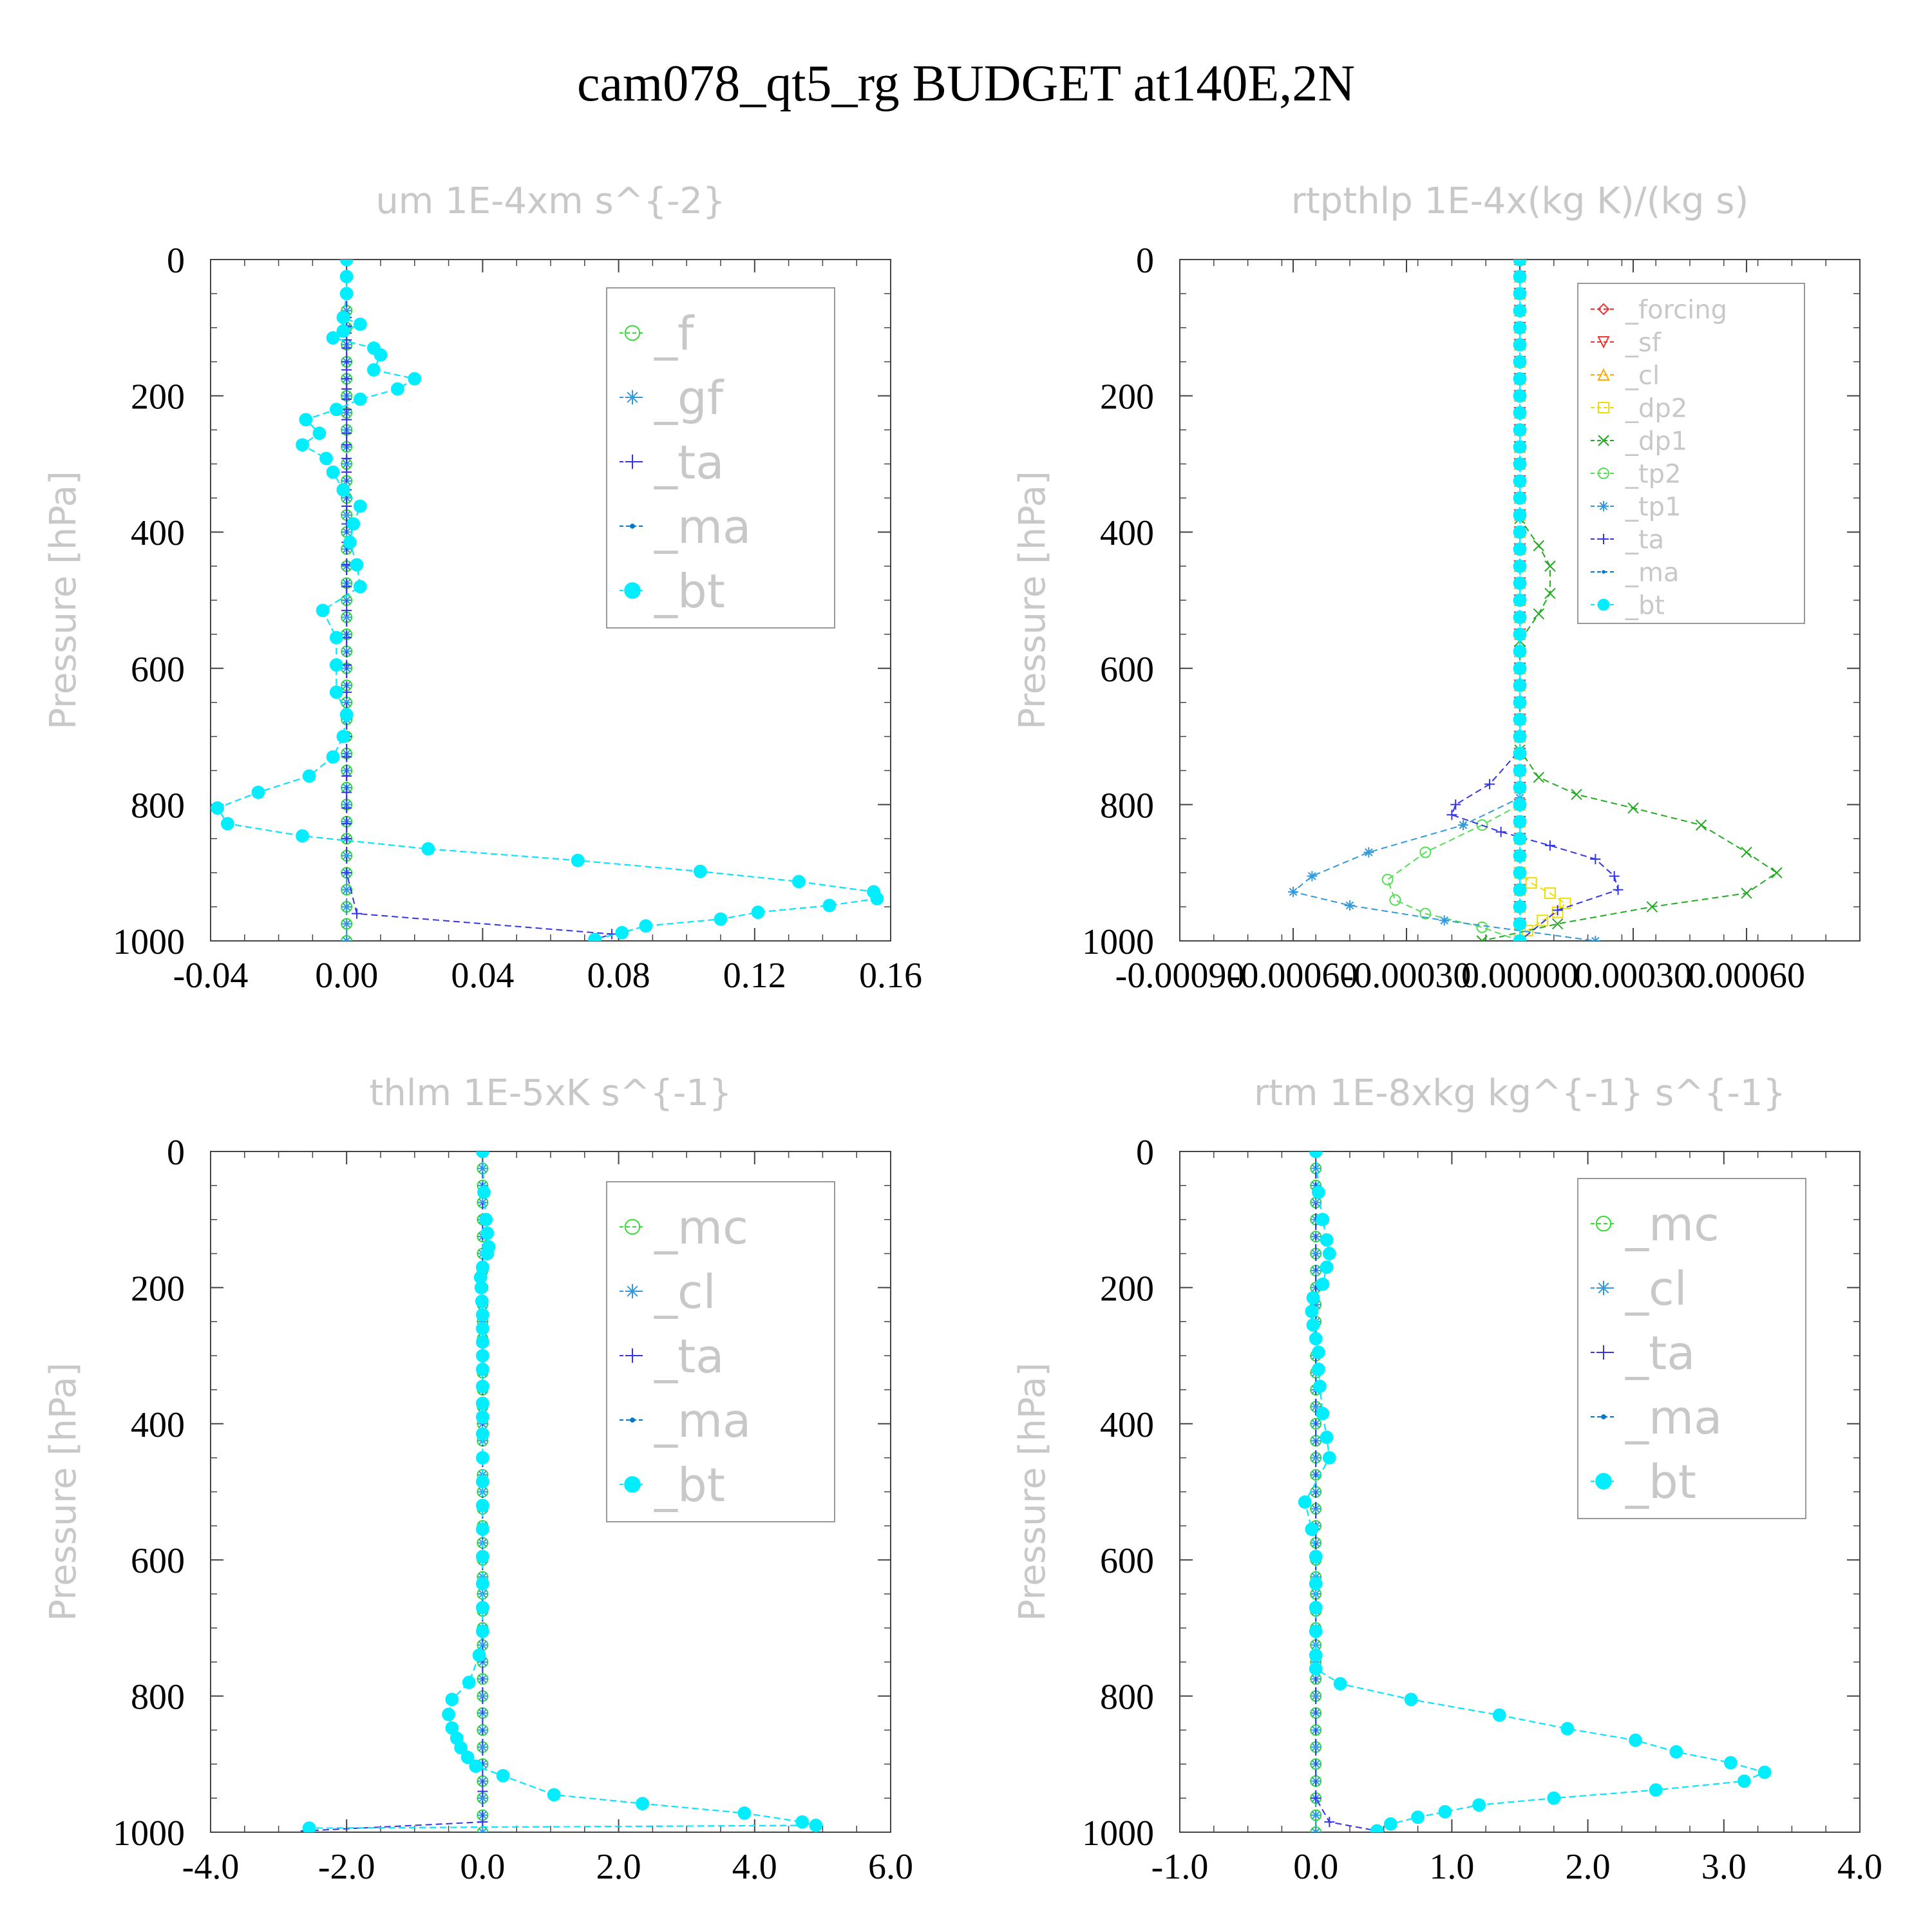 The width and height of the screenshot is (1932, 1932). What do you see at coordinates (176, 261) in the screenshot?
I see `y-tick-label: 0` at bounding box center [176, 261].